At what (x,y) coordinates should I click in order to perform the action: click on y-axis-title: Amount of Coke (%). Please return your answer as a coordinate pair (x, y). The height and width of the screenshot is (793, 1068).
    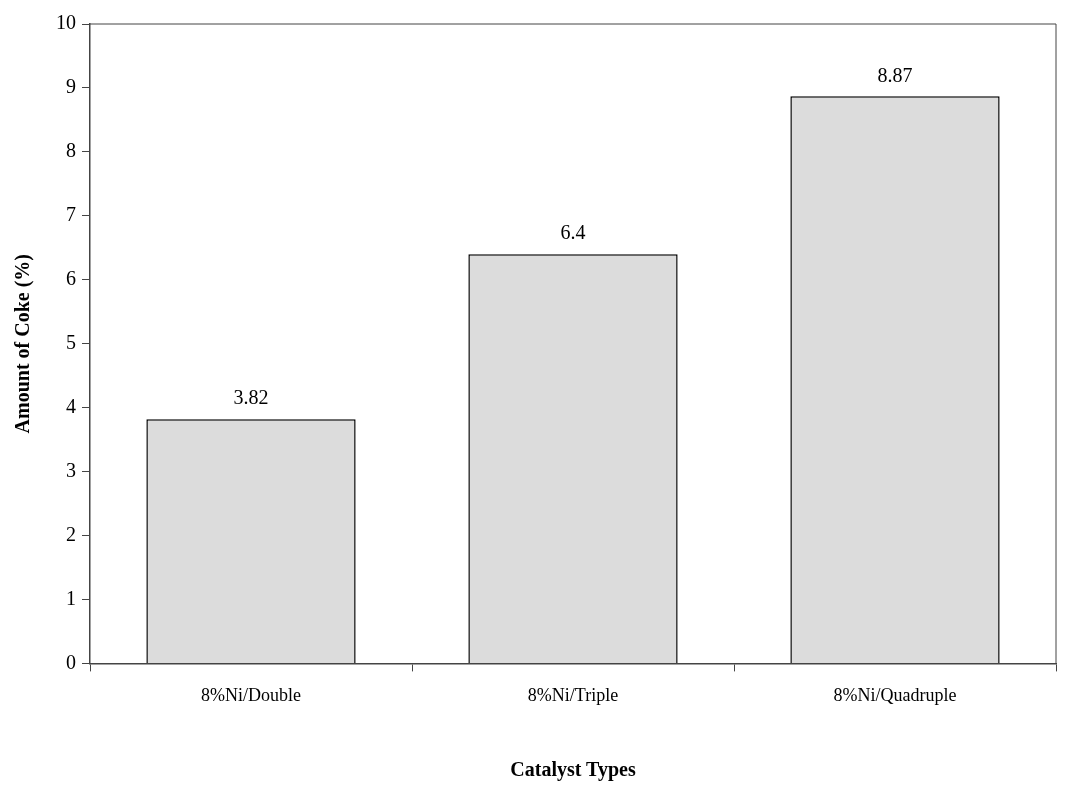
    Looking at the image, I should click on (23, 343).